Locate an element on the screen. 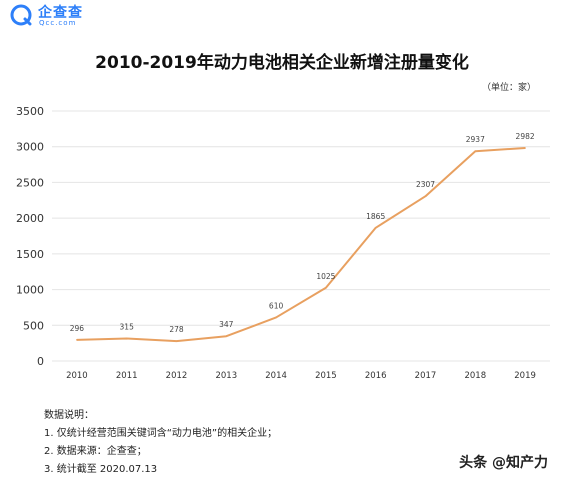 The height and width of the screenshot is (481, 564). data-label: 278 is located at coordinates (176, 329).